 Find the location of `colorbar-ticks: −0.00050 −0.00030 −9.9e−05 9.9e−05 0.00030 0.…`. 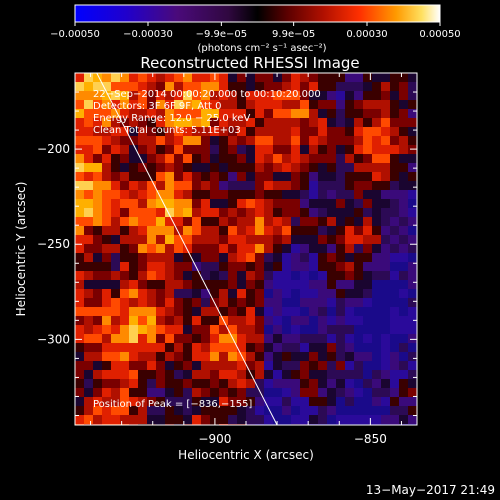

colorbar-ticks: −0.00050 −0.00030 −9.9e−05 9.9e−05 0.00030 0.… is located at coordinates (255, 31).